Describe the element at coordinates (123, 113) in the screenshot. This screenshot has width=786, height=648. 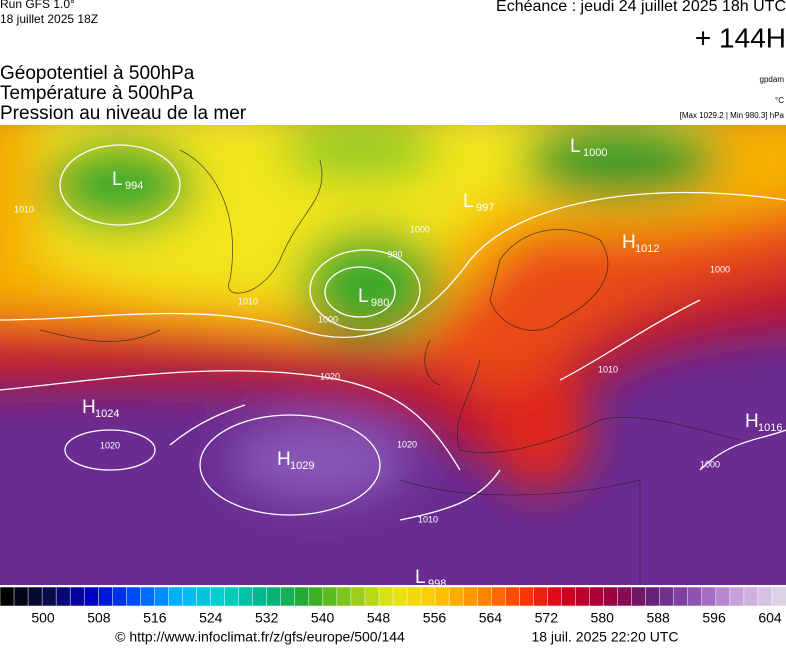
I see `field-3: Pression au niveau de la mer` at that location.